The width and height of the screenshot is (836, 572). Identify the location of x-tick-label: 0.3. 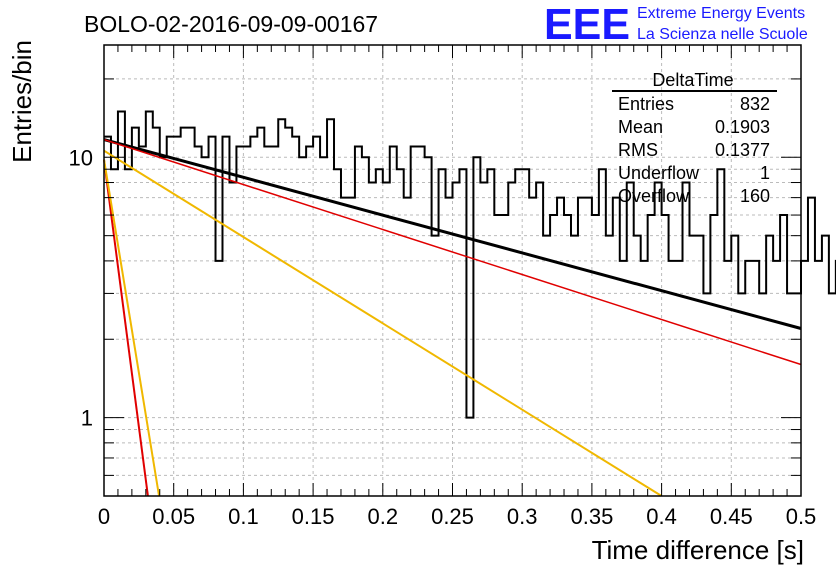
(522, 516).